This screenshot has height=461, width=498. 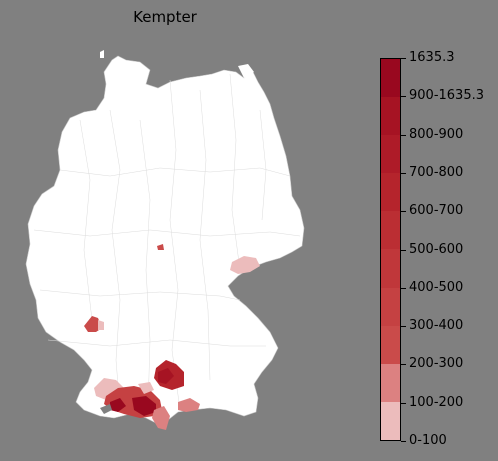 What do you see at coordinates (246, 71) in the screenshot?
I see `east-island` at bounding box center [246, 71].